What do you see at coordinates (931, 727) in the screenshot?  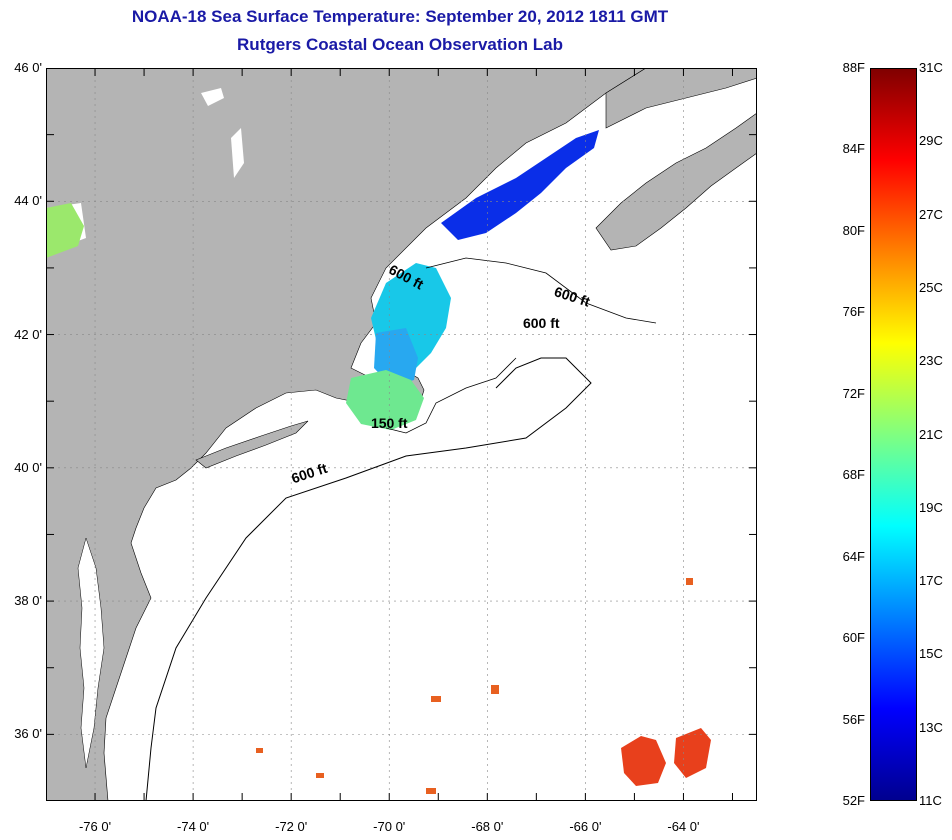 I see `colorbar-celsius-label: 13C` at bounding box center [931, 727].